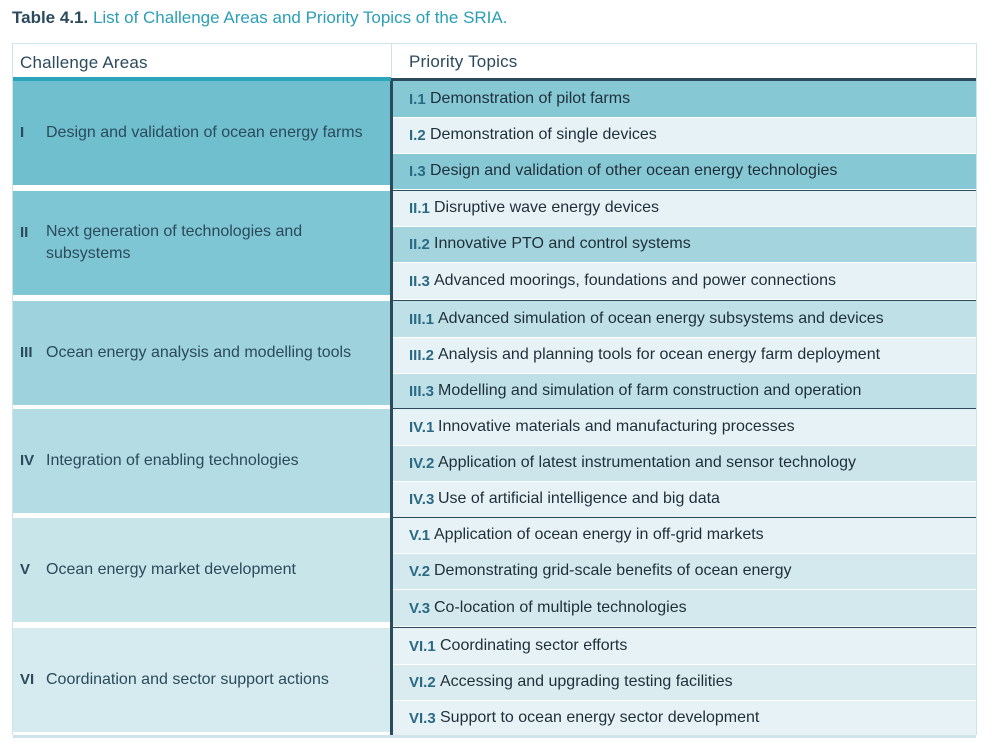 The width and height of the screenshot is (997, 750). What do you see at coordinates (530, 98) in the screenshot?
I see `priority-topic-text: Demonstration of pilot farms` at bounding box center [530, 98].